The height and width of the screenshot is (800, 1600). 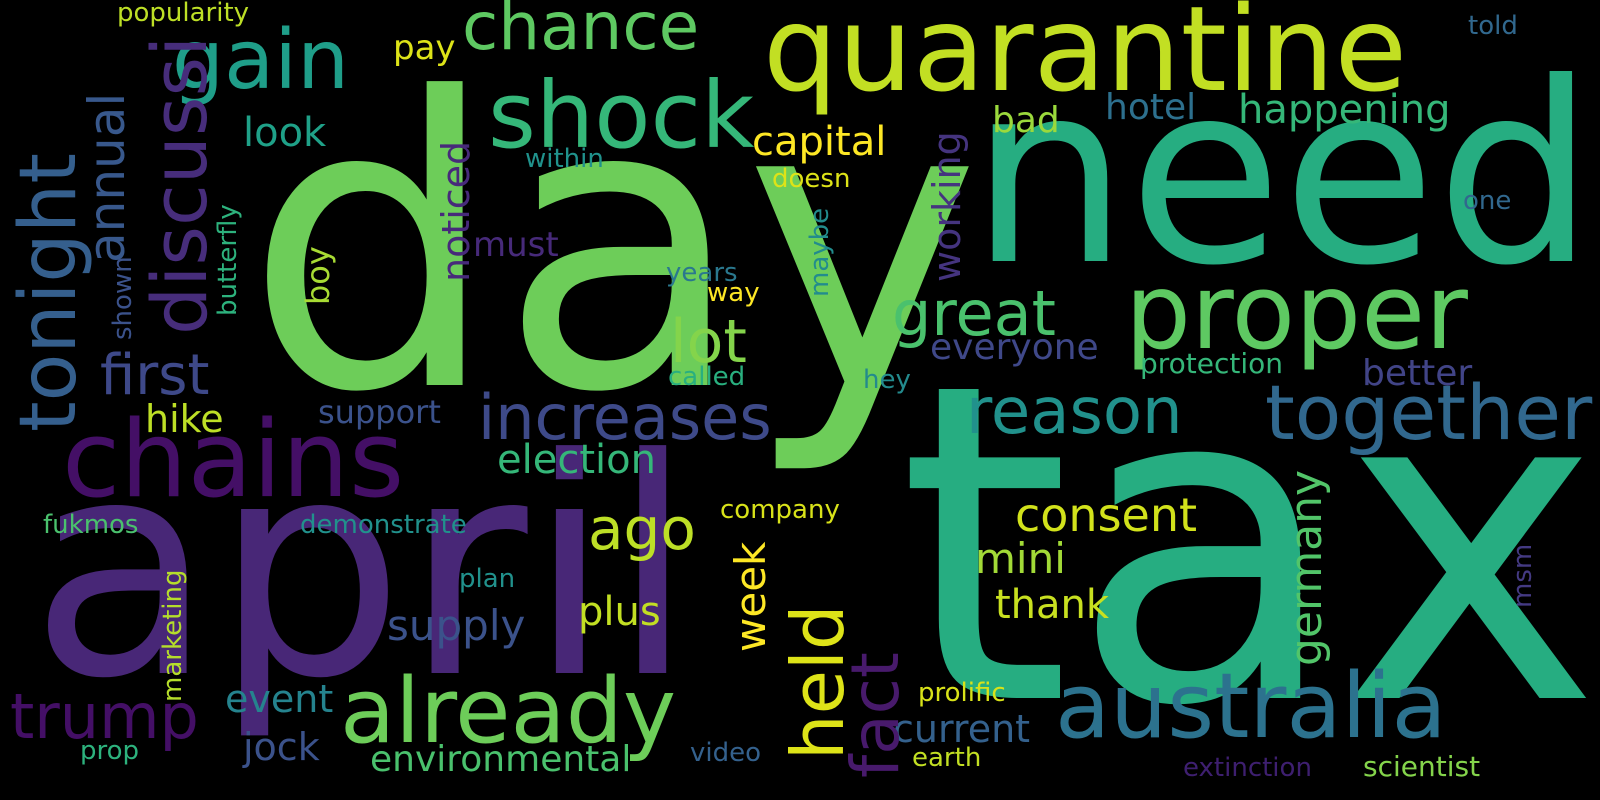 What do you see at coordinates (233, 459) in the screenshot?
I see `word-chains: chains` at bounding box center [233, 459].